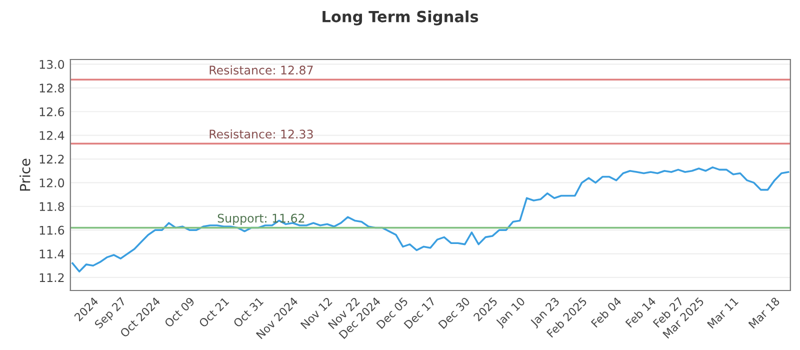 This screenshot has width=800, height=350. Describe the element at coordinates (764, 312) in the screenshot. I see `x-tick-label: Mar 18` at that location.